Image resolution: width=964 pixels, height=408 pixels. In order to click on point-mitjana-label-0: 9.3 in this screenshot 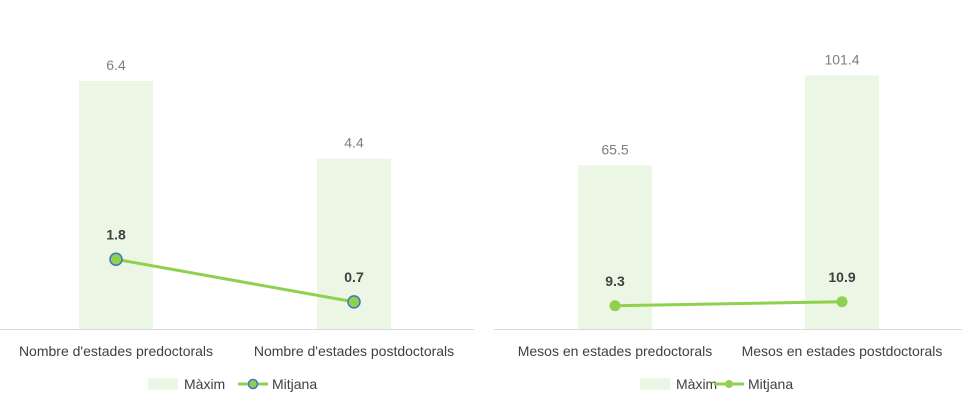, I will do `click(615, 281)`.